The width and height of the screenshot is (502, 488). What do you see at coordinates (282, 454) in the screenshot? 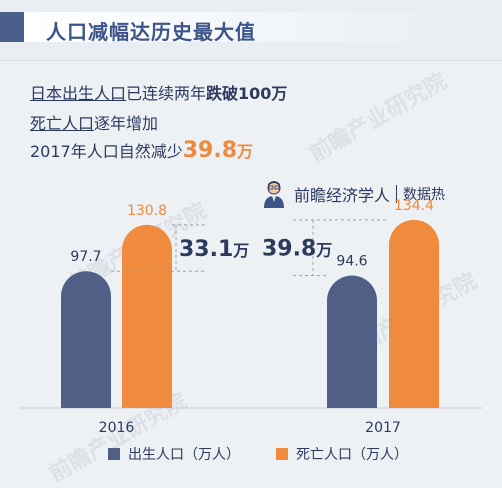
I see `legend-swatch-deaths` at bounding box center [282, 454].